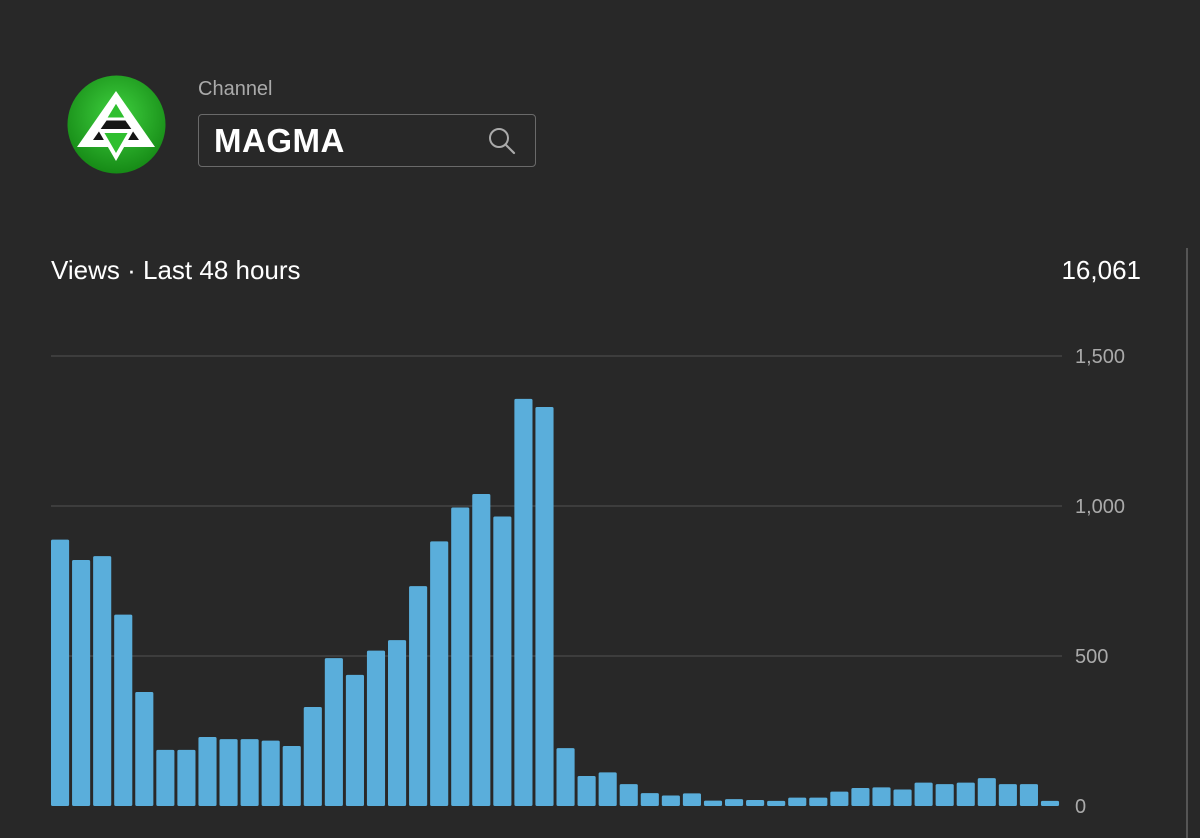  What do you see at coordinates (116, 124) in the screenshot?
I see `magma-logo-icon` at bounding box center [116, 124].